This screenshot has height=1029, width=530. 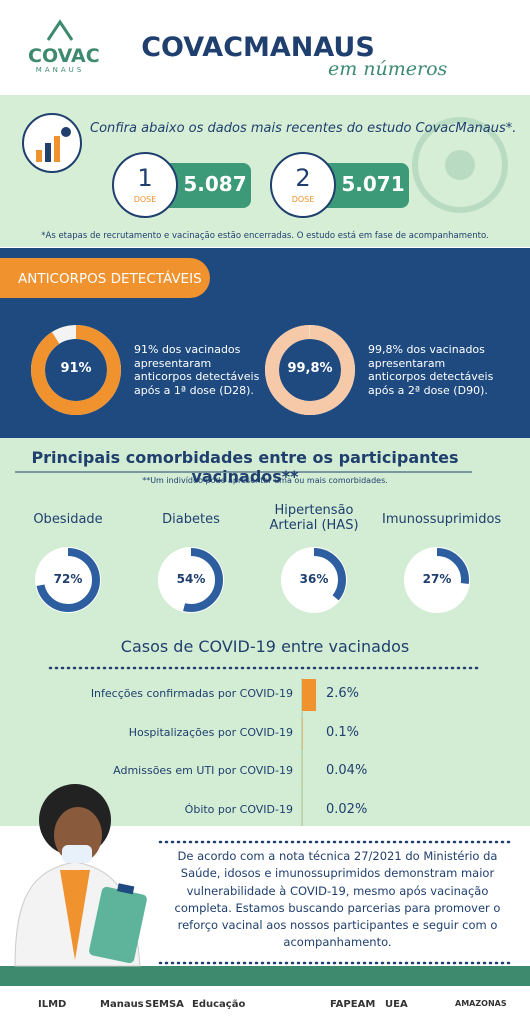 What do you see at coordinates (343, 693) in the screenshot?
I see `value-label: 2.6%` at bounding box center [343, 693].